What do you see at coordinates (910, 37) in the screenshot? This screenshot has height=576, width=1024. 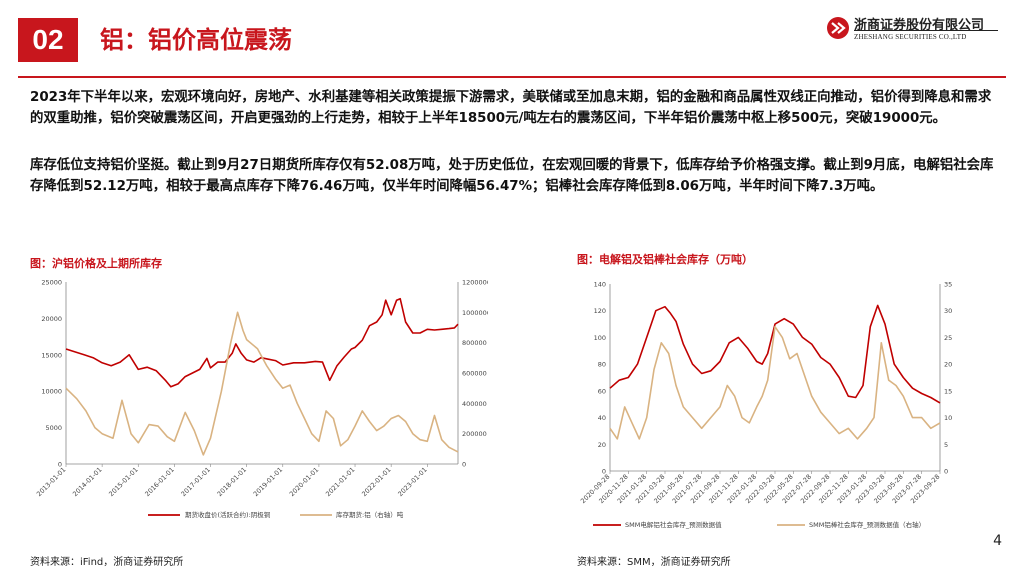 I see `brand-name-en: ZHESHANG SECURITIES CO.,LTD` at bounding box center [910, 37].